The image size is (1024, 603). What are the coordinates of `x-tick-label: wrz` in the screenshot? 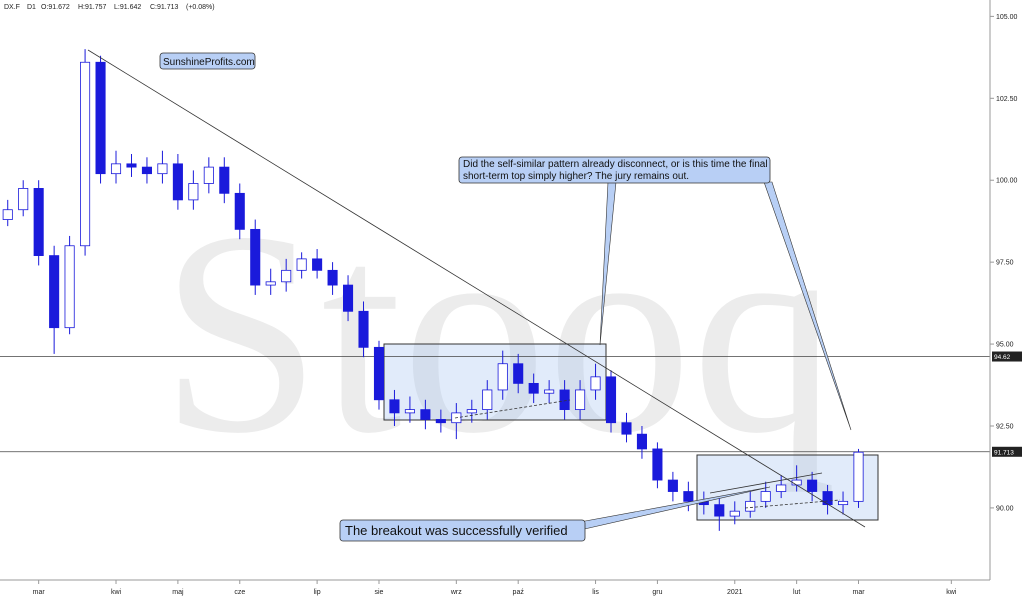 It's located at (456, 592).